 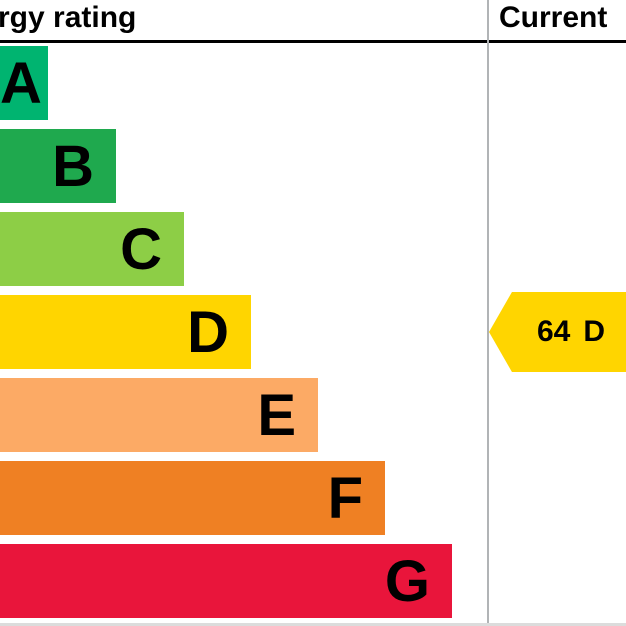 I want to click on band-letter-e: E, so click(x=276, y=415).